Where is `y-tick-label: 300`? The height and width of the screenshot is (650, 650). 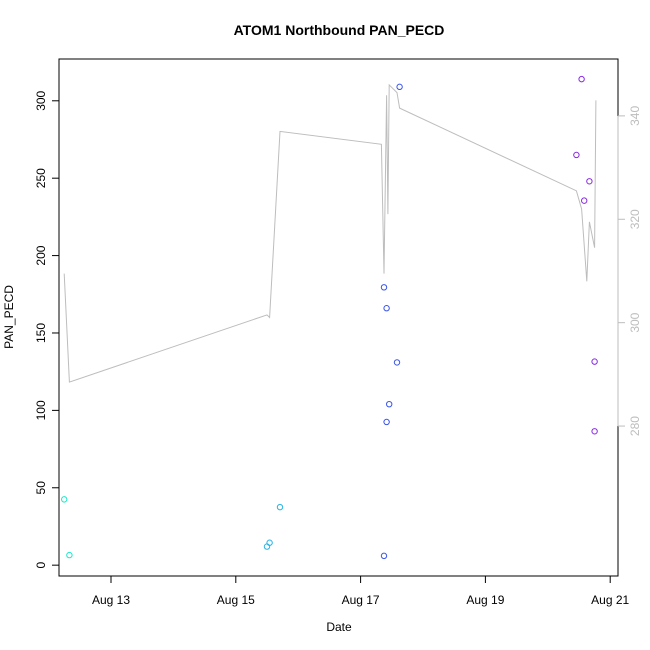 y-tick-label: 300 is located at coordinates (41, 100).